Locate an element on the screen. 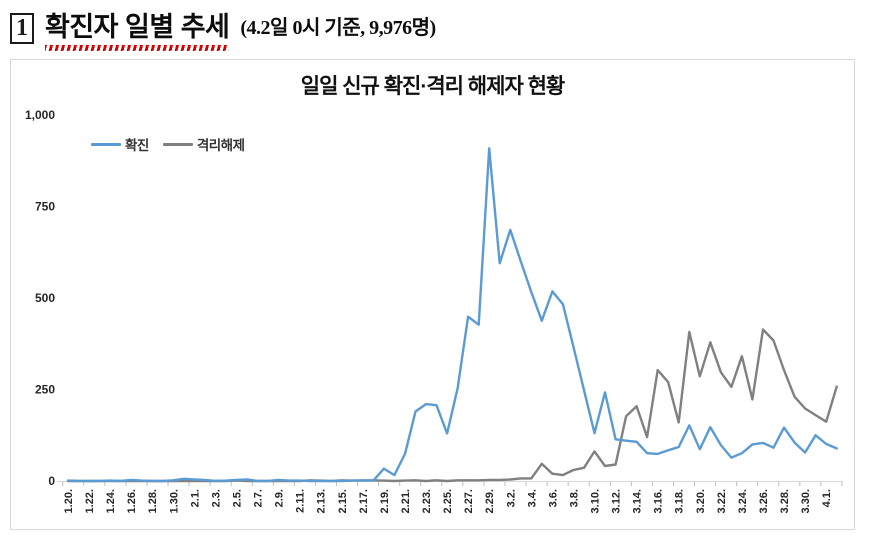  legend-item-confirmed: 확진 is located at coordinates (120, 144).